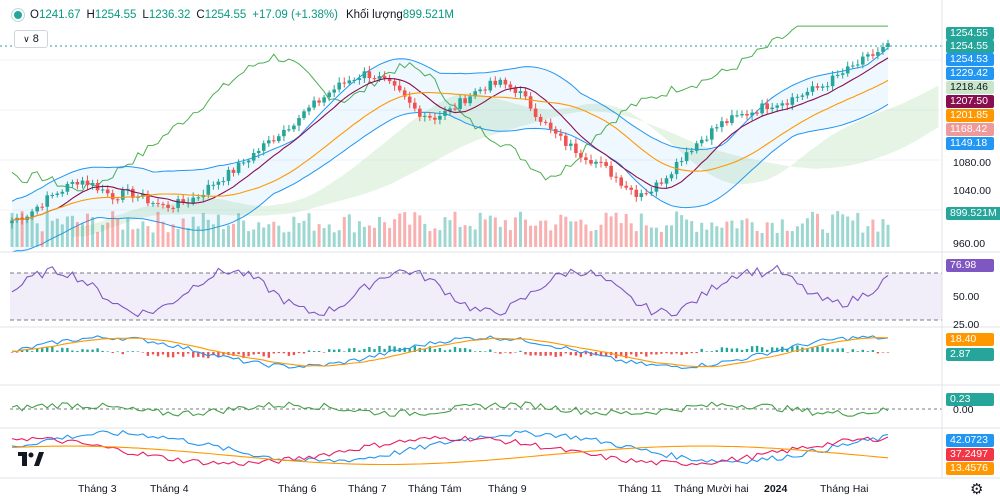 The height and width of the screenshot is (503, 1000). What do you see at coordinates (200, 15) in the screenshot?
I see `close-label: C` at bounding box center [200, 15].